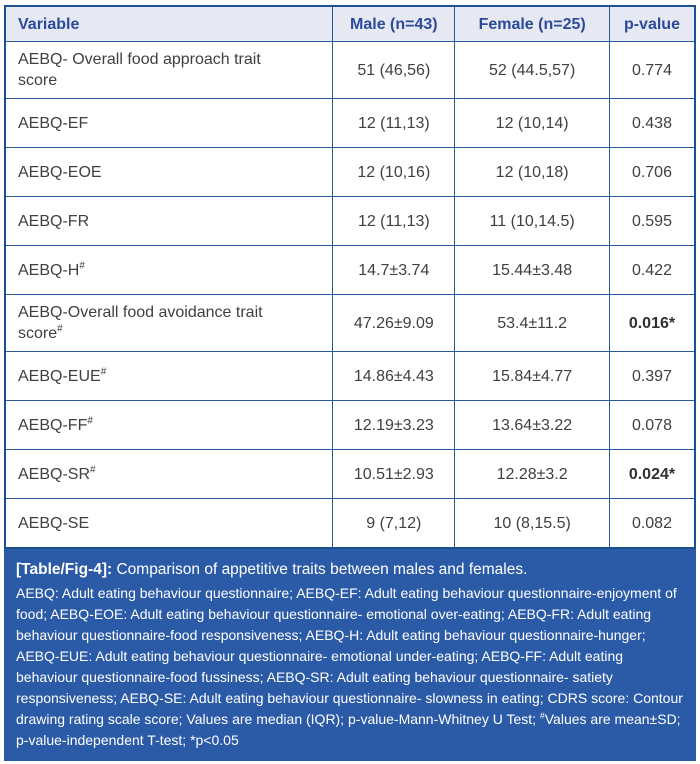 The image size is (700, 764). What do you see at coordinates (169, 270) in the screenshot?
I see `variable-cell: AEBQ-H#` at bounding box center [169, 270].